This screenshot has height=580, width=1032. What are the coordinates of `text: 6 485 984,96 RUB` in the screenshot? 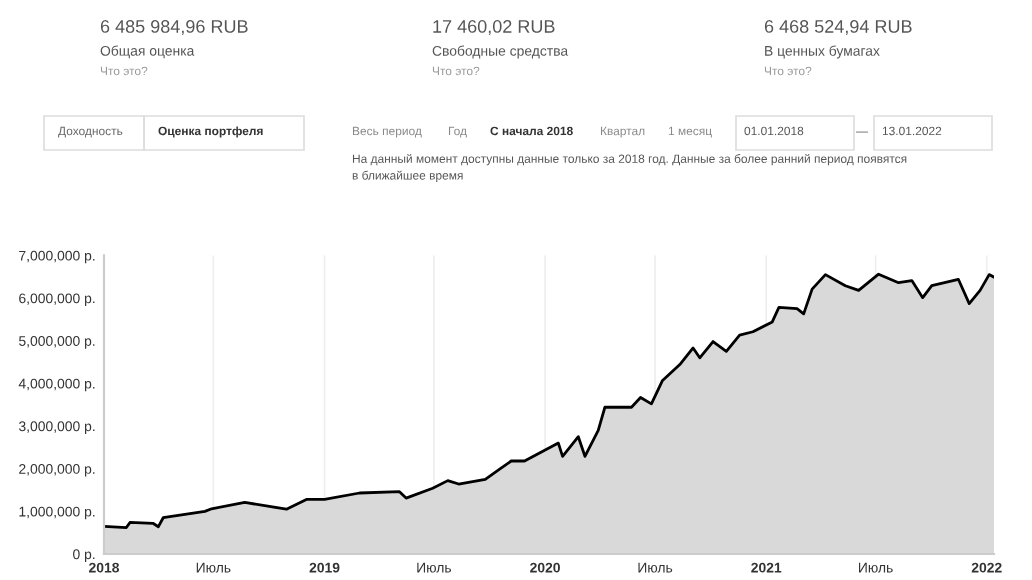 It's located at (174, 27).